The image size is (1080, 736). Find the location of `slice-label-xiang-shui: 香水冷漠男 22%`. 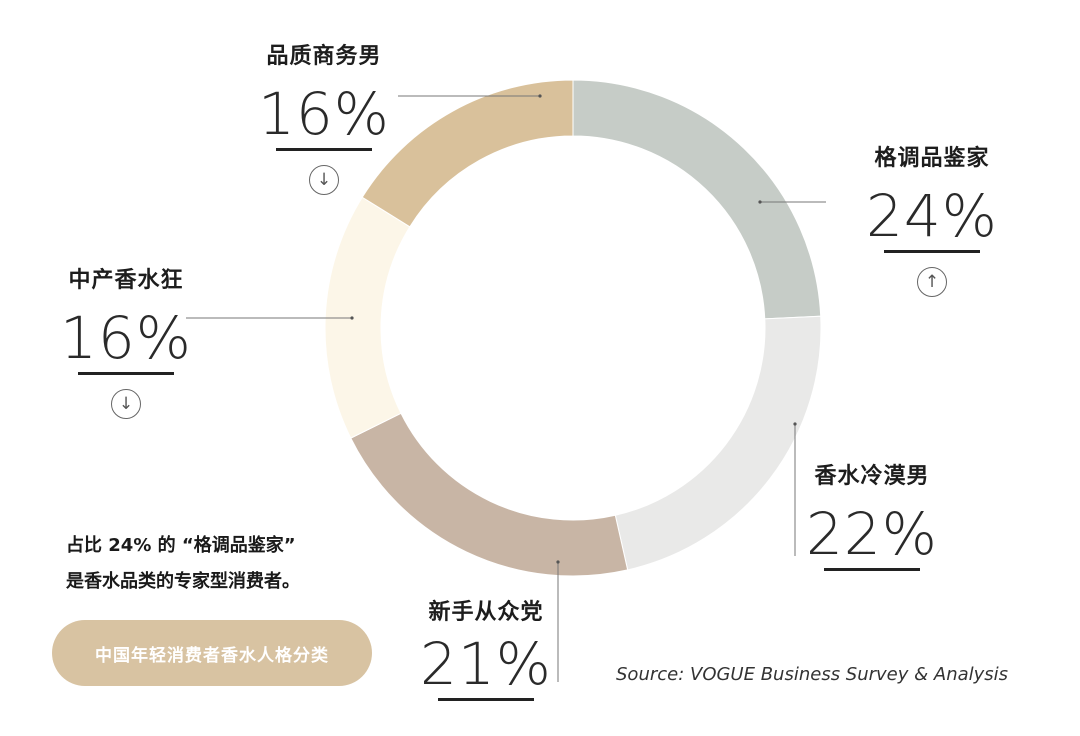

slice-label-xiang-shui: 香水冷漠男 22% is located at coordinates (872, 514).